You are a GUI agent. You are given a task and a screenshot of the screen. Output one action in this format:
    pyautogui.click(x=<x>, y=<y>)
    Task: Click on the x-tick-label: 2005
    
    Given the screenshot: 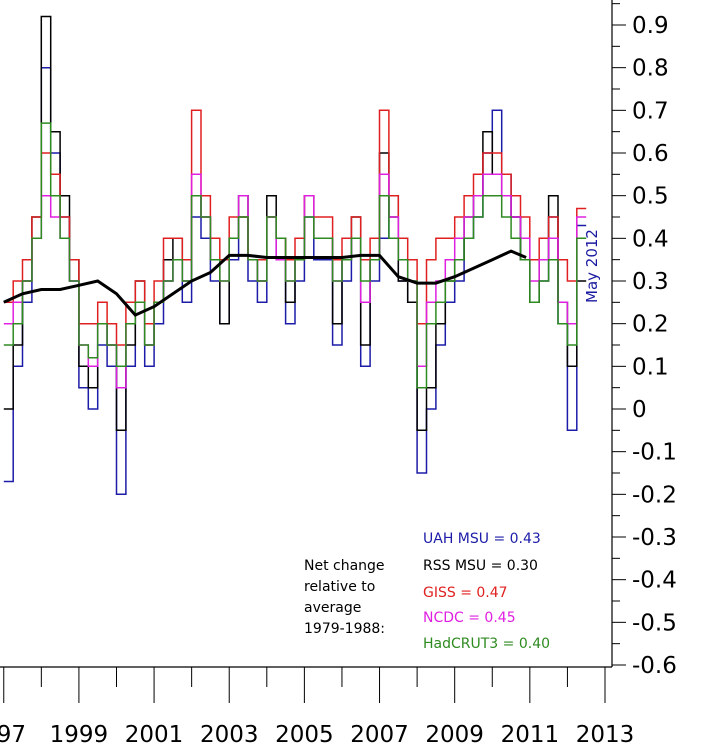 What is the action you would take?
    pyautogui.click(x=304, y=735)
    